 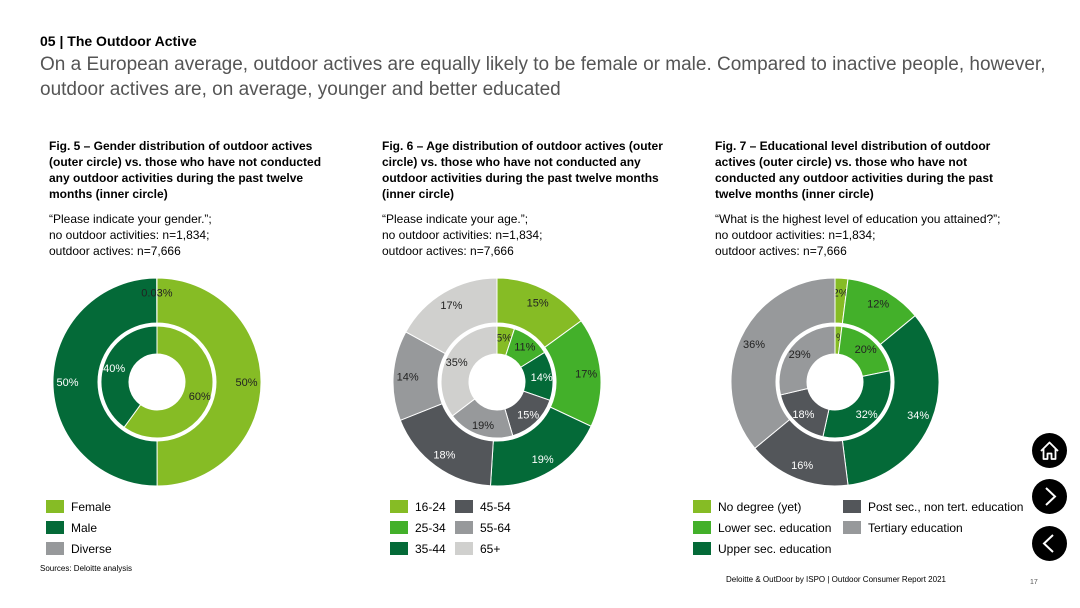 What do you see at coordinates (490, 549) in the screenshot?
I see `legend-label: 65+` at bounding box center [490, 549].